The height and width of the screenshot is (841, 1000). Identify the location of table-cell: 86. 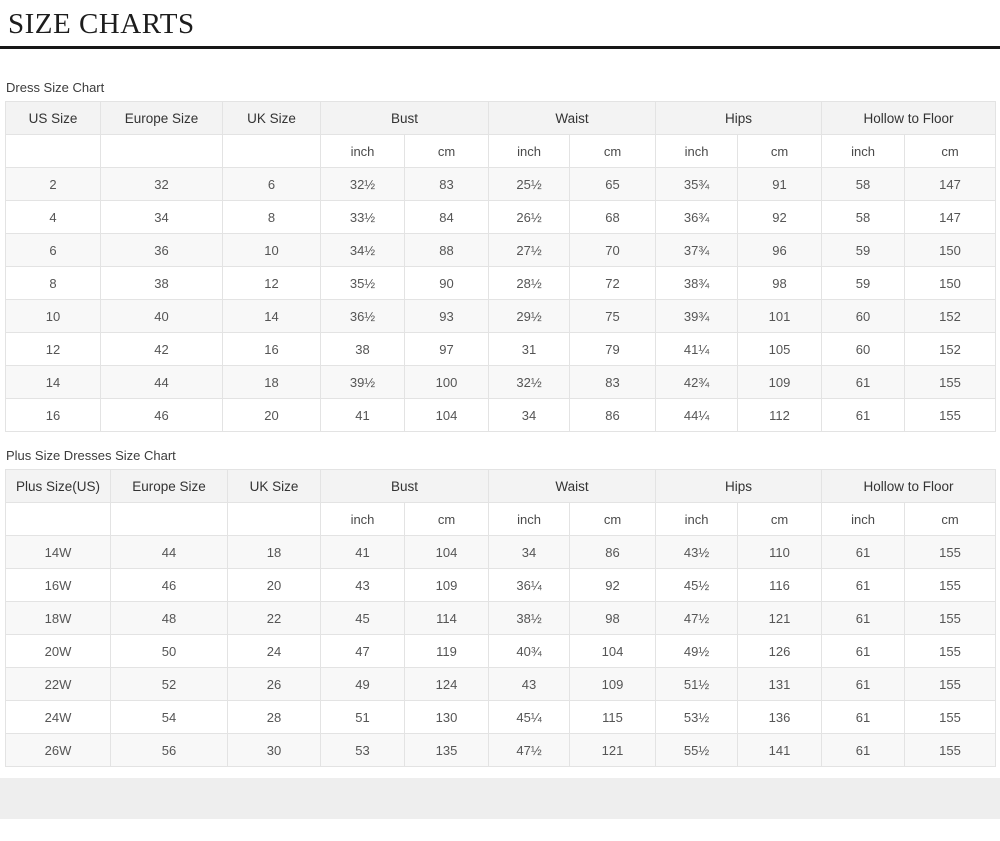
(613, 552).